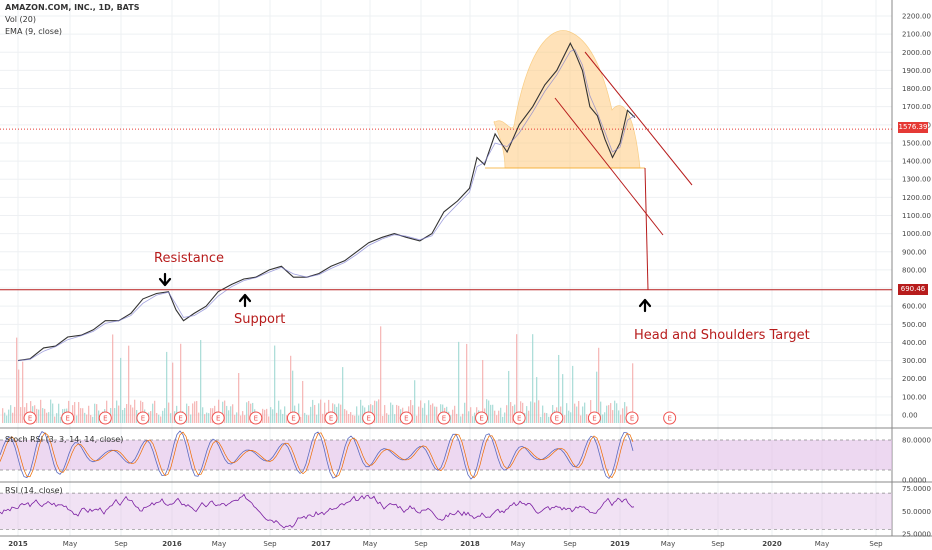 The image size is (932, 550). What do you see at coordinates (913, 289) in the screenshot?
I see `price-tag-target: 690.46` at bounding box center [913, 289].